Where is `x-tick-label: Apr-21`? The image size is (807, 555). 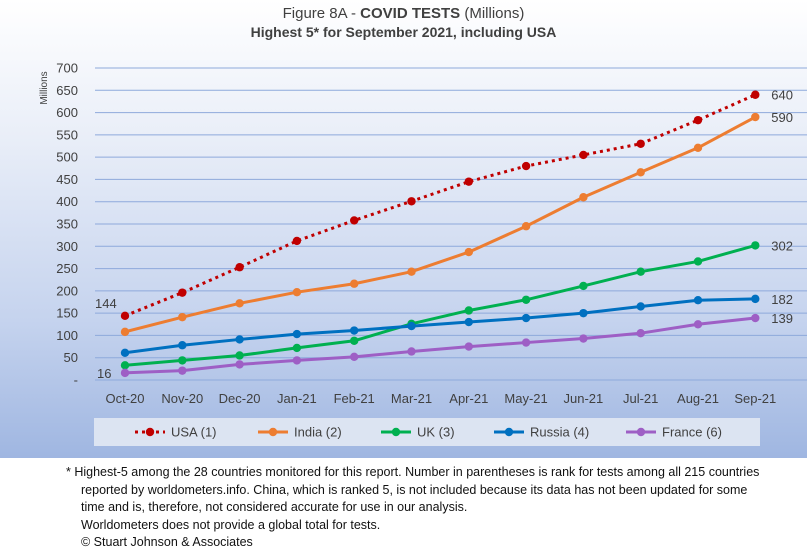
x-tick-label: Apr-21 is located at coordinates (468, 398).